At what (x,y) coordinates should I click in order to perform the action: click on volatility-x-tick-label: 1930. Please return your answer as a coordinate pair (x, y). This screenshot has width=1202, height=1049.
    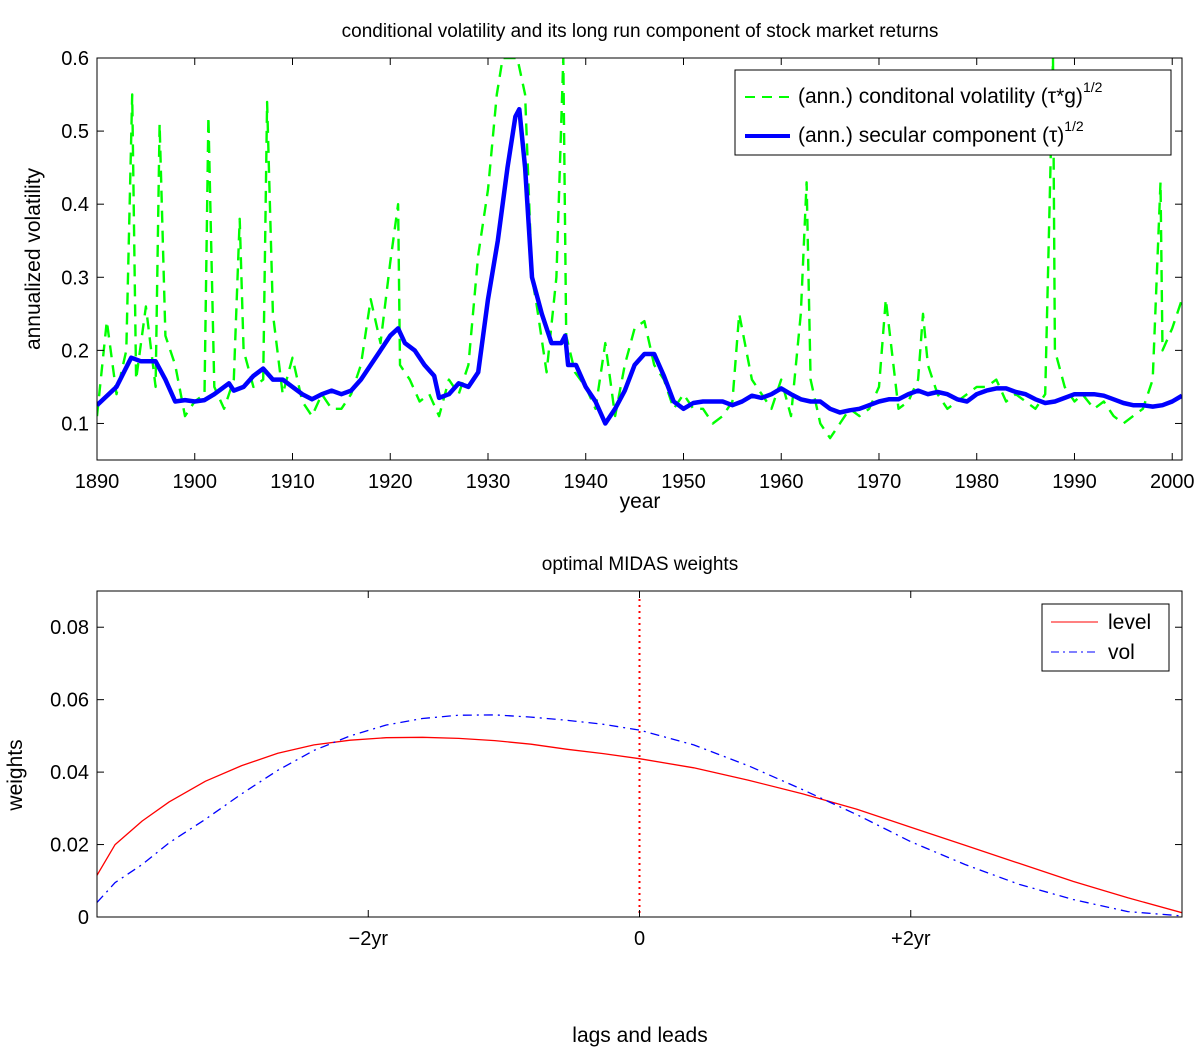
    Looking at the image, I should click on (488, 482).